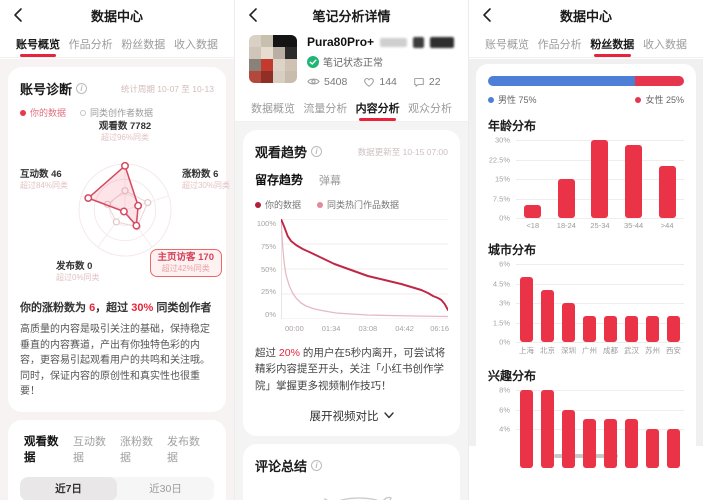 Image resolution: width=703 pixels, height=500 pixels. Describe the element at coordinates (185, 263) in the screenshot. I see `radar-label-home-visitors: 主页访客 170 超过42%同类` at that location.